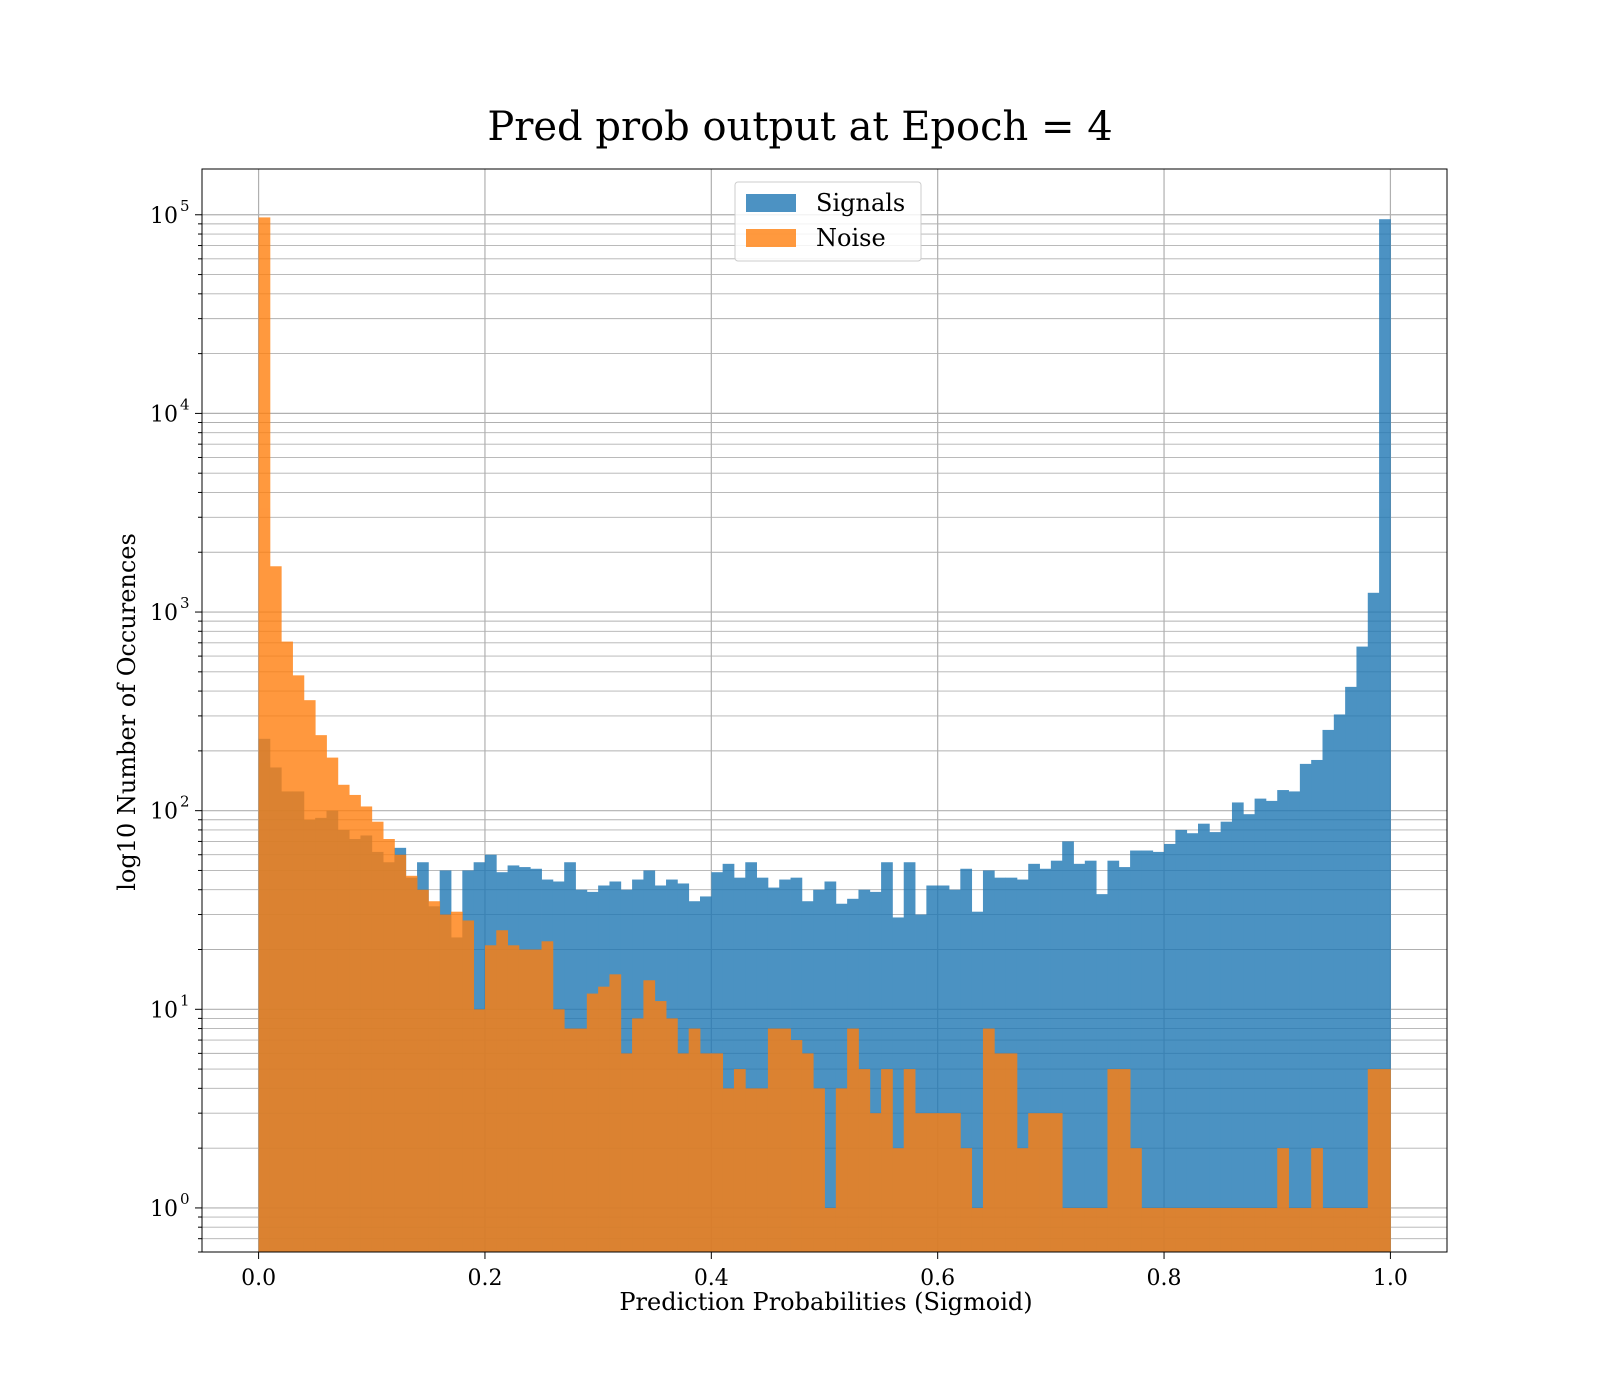 This screenshot has height=1400, width=1600. Describe the element at coordinates (771, 238) in the screenshot. I see `legend-swatch-noise` at that location.